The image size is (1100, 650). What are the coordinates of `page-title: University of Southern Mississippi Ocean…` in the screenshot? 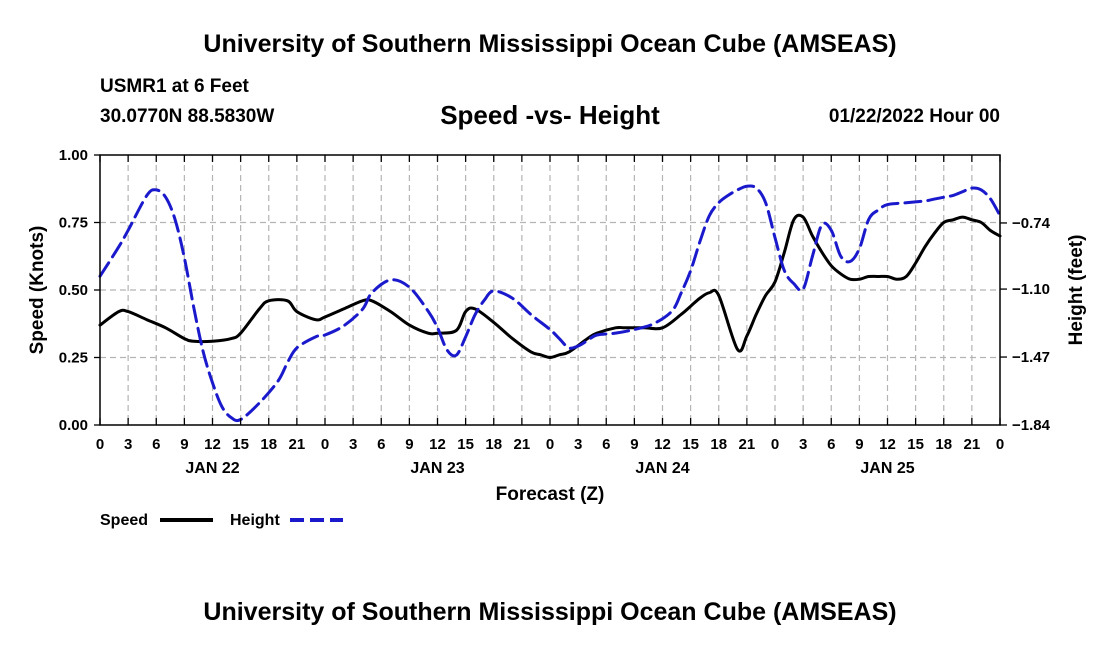 It's located at (550, 44).